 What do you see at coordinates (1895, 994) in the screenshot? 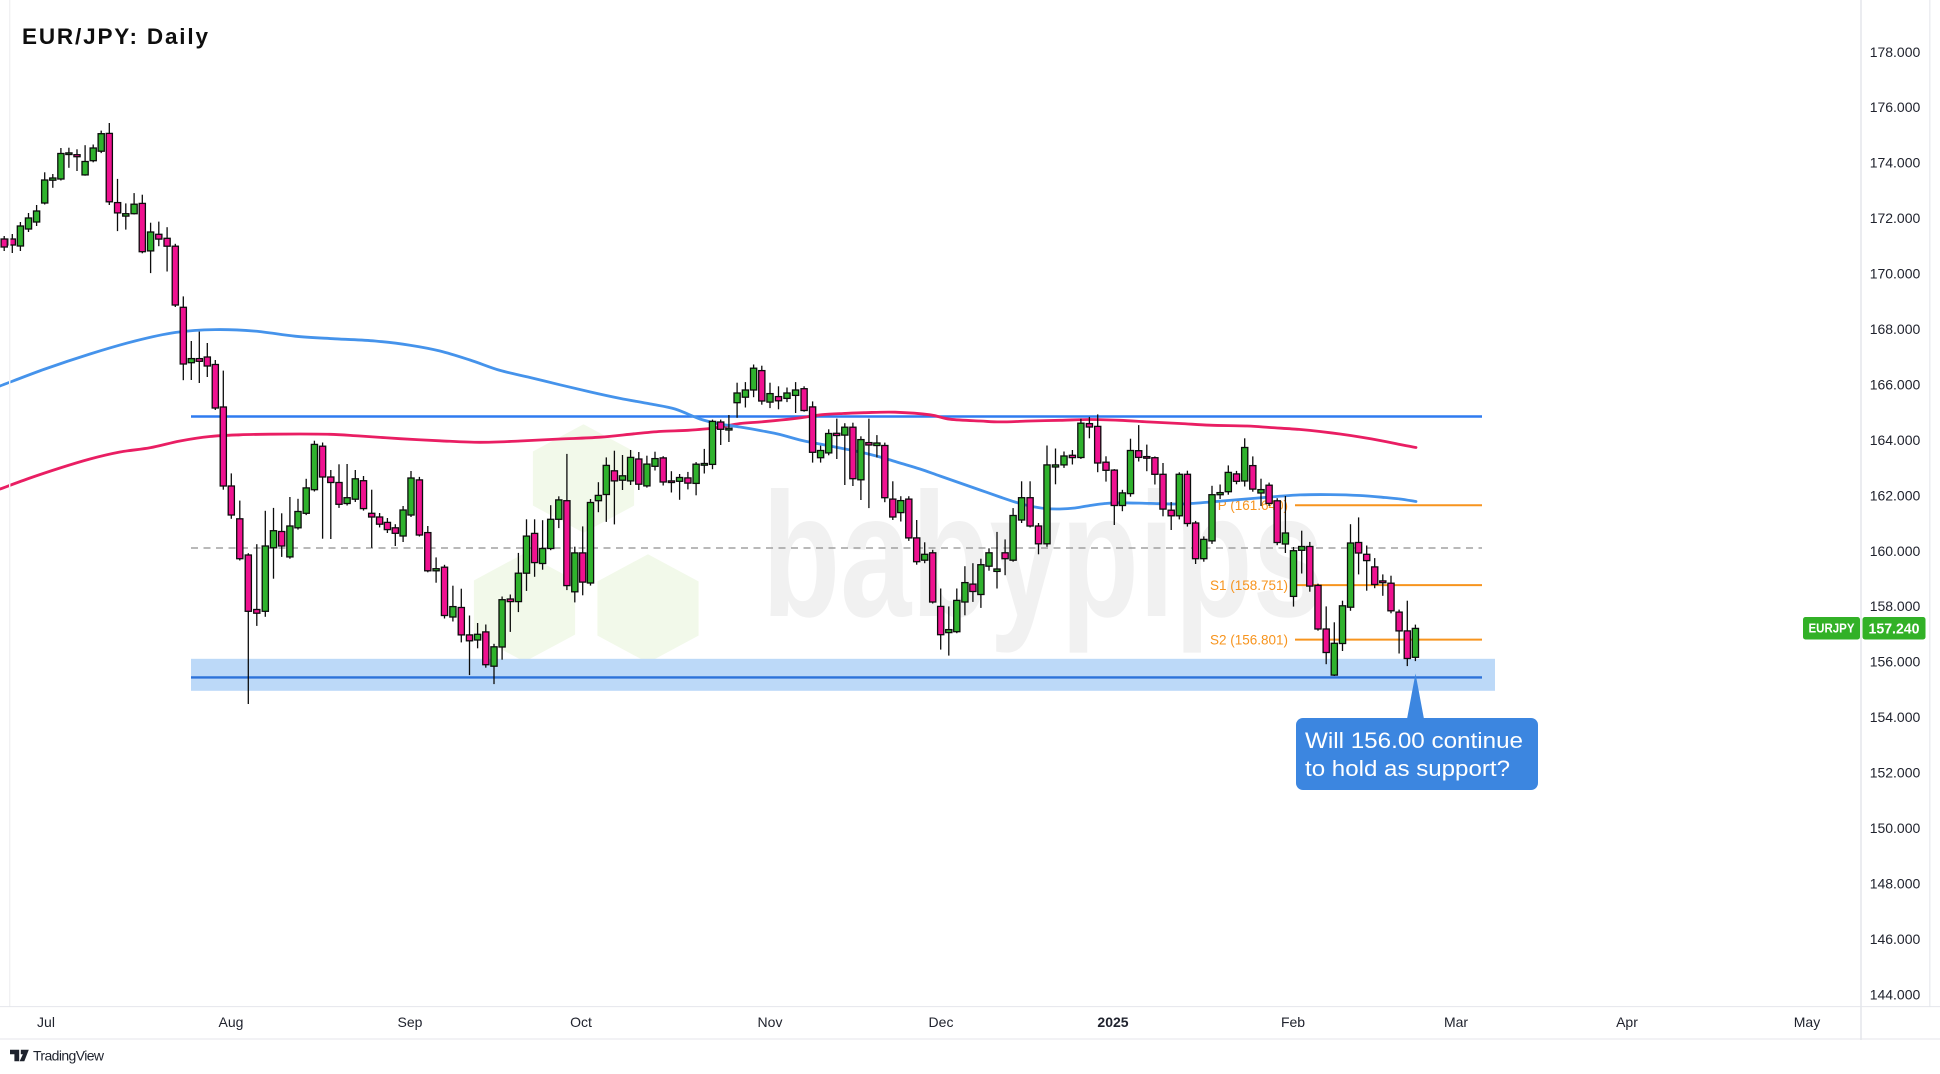
I see `svg-text: 144.000` at bounding box center [1895, 994].